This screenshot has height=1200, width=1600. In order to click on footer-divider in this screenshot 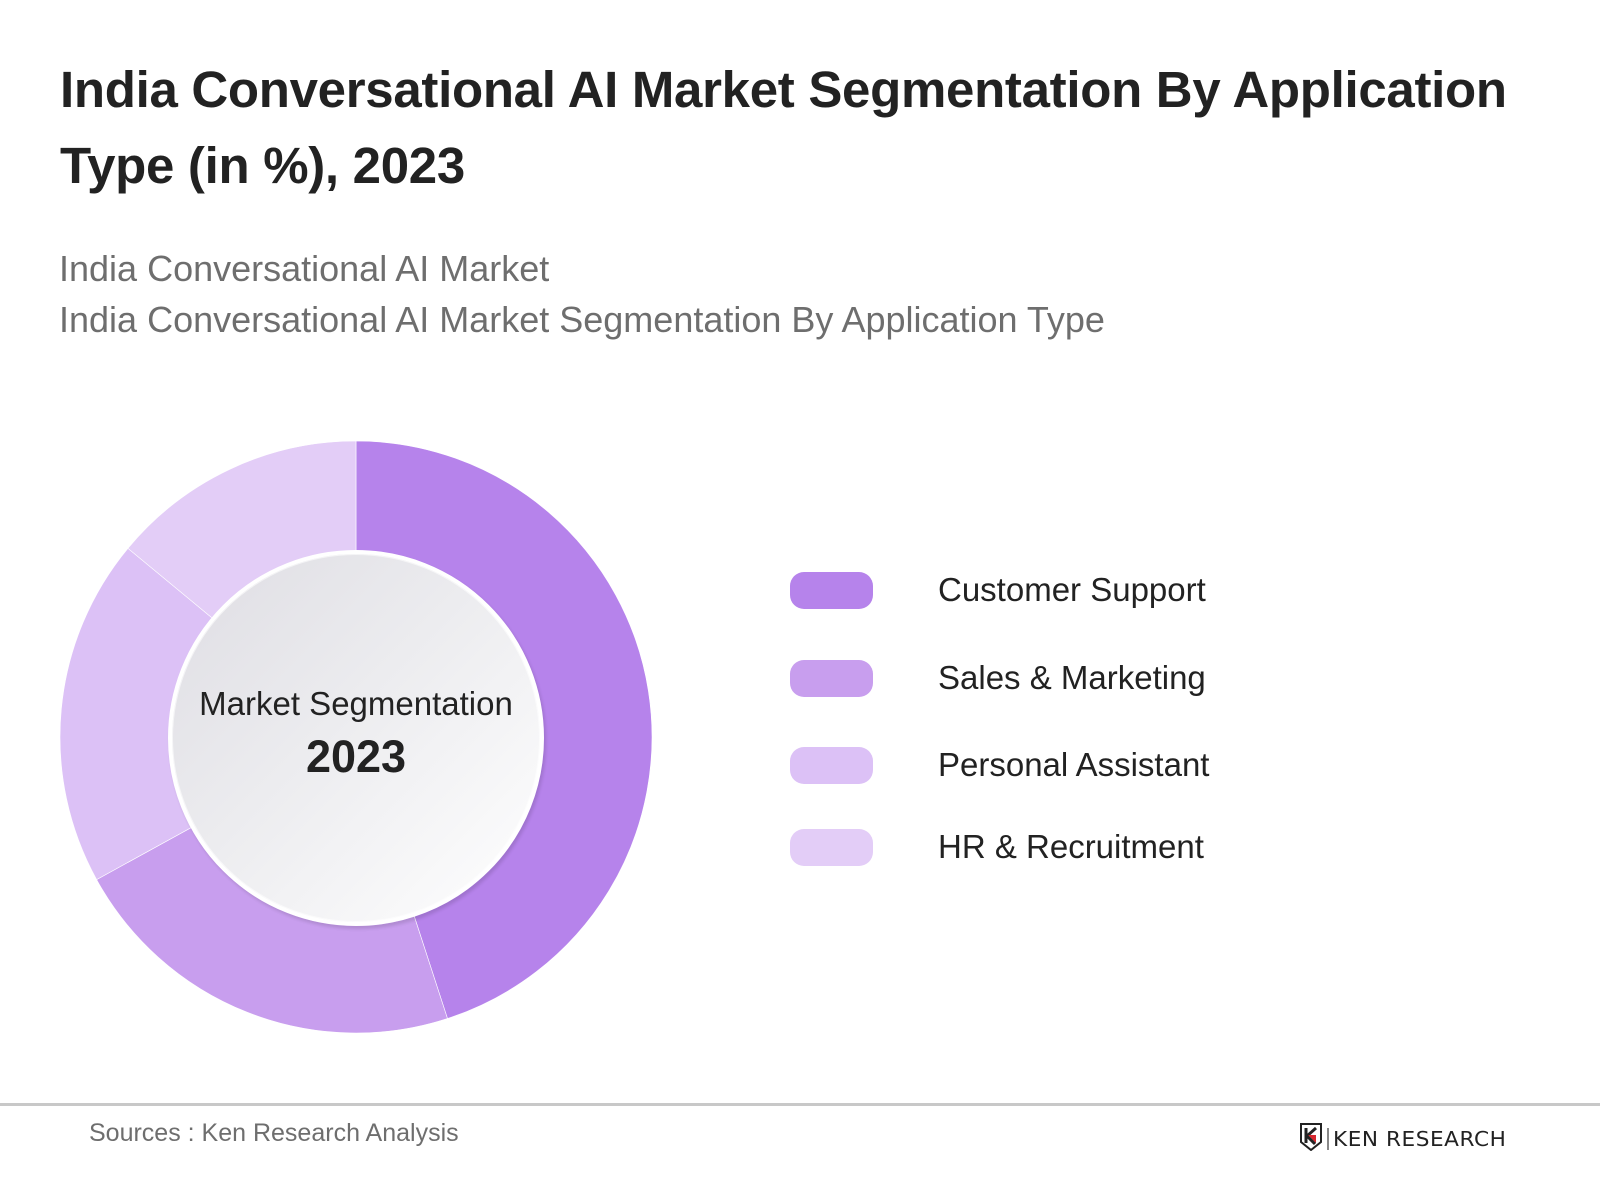, I will do `click(800, 1104)`.